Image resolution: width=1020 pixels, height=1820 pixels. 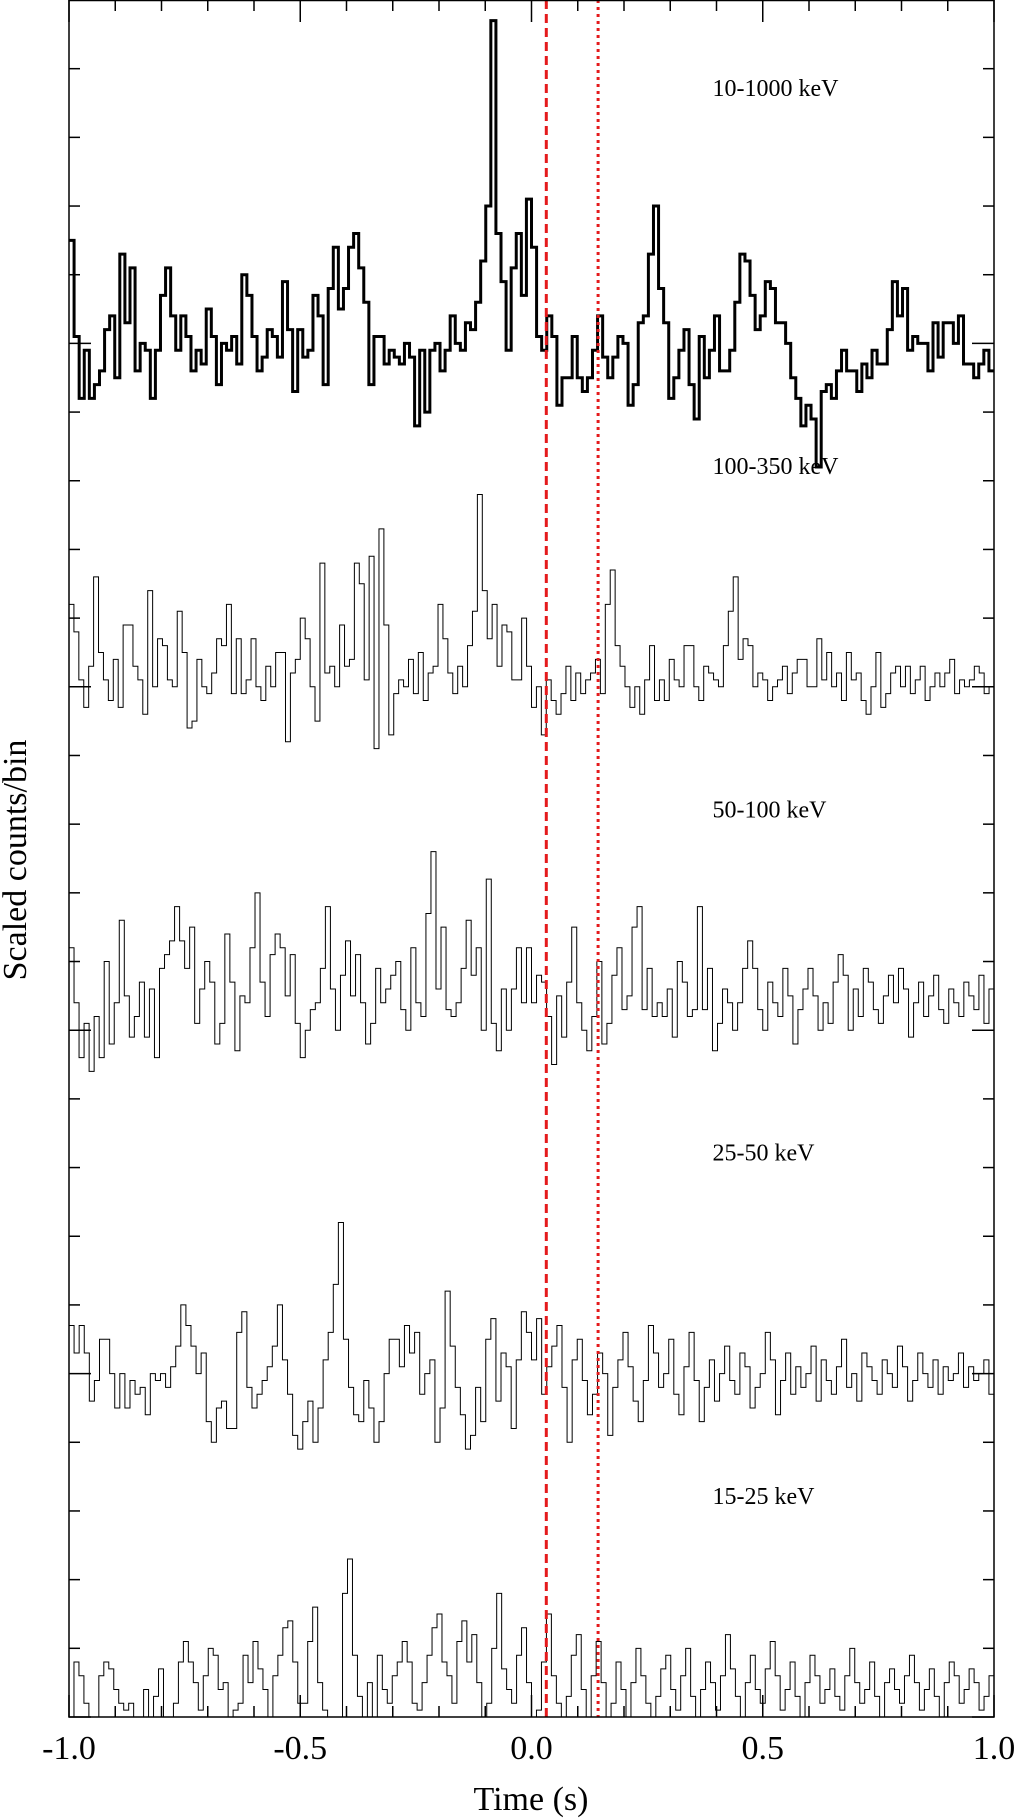 What do you see at coordinates (69, 1748) in the screenshot?
I see `x-tick-label: -1.0` at bounding box center [69, 1748].